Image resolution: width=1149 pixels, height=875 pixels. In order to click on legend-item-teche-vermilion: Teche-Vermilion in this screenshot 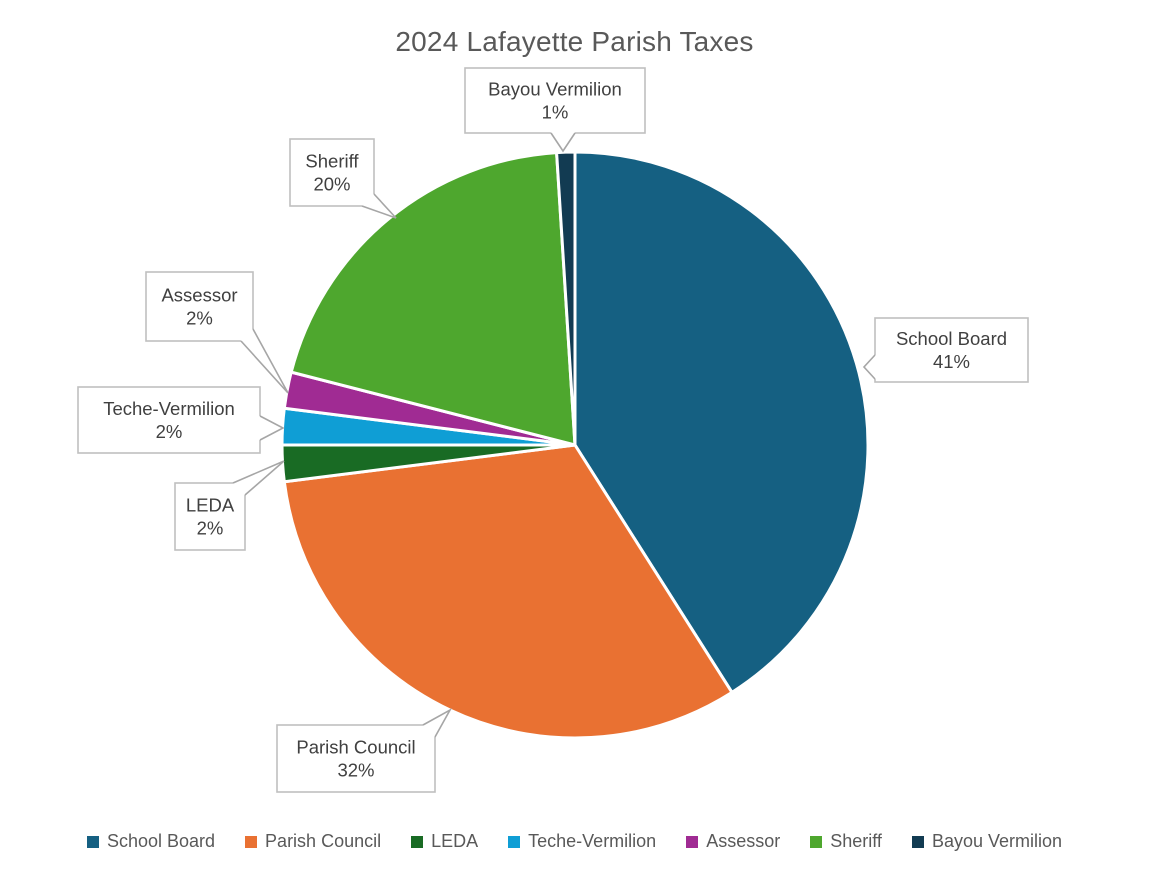, I will do `click(582, 841)`.